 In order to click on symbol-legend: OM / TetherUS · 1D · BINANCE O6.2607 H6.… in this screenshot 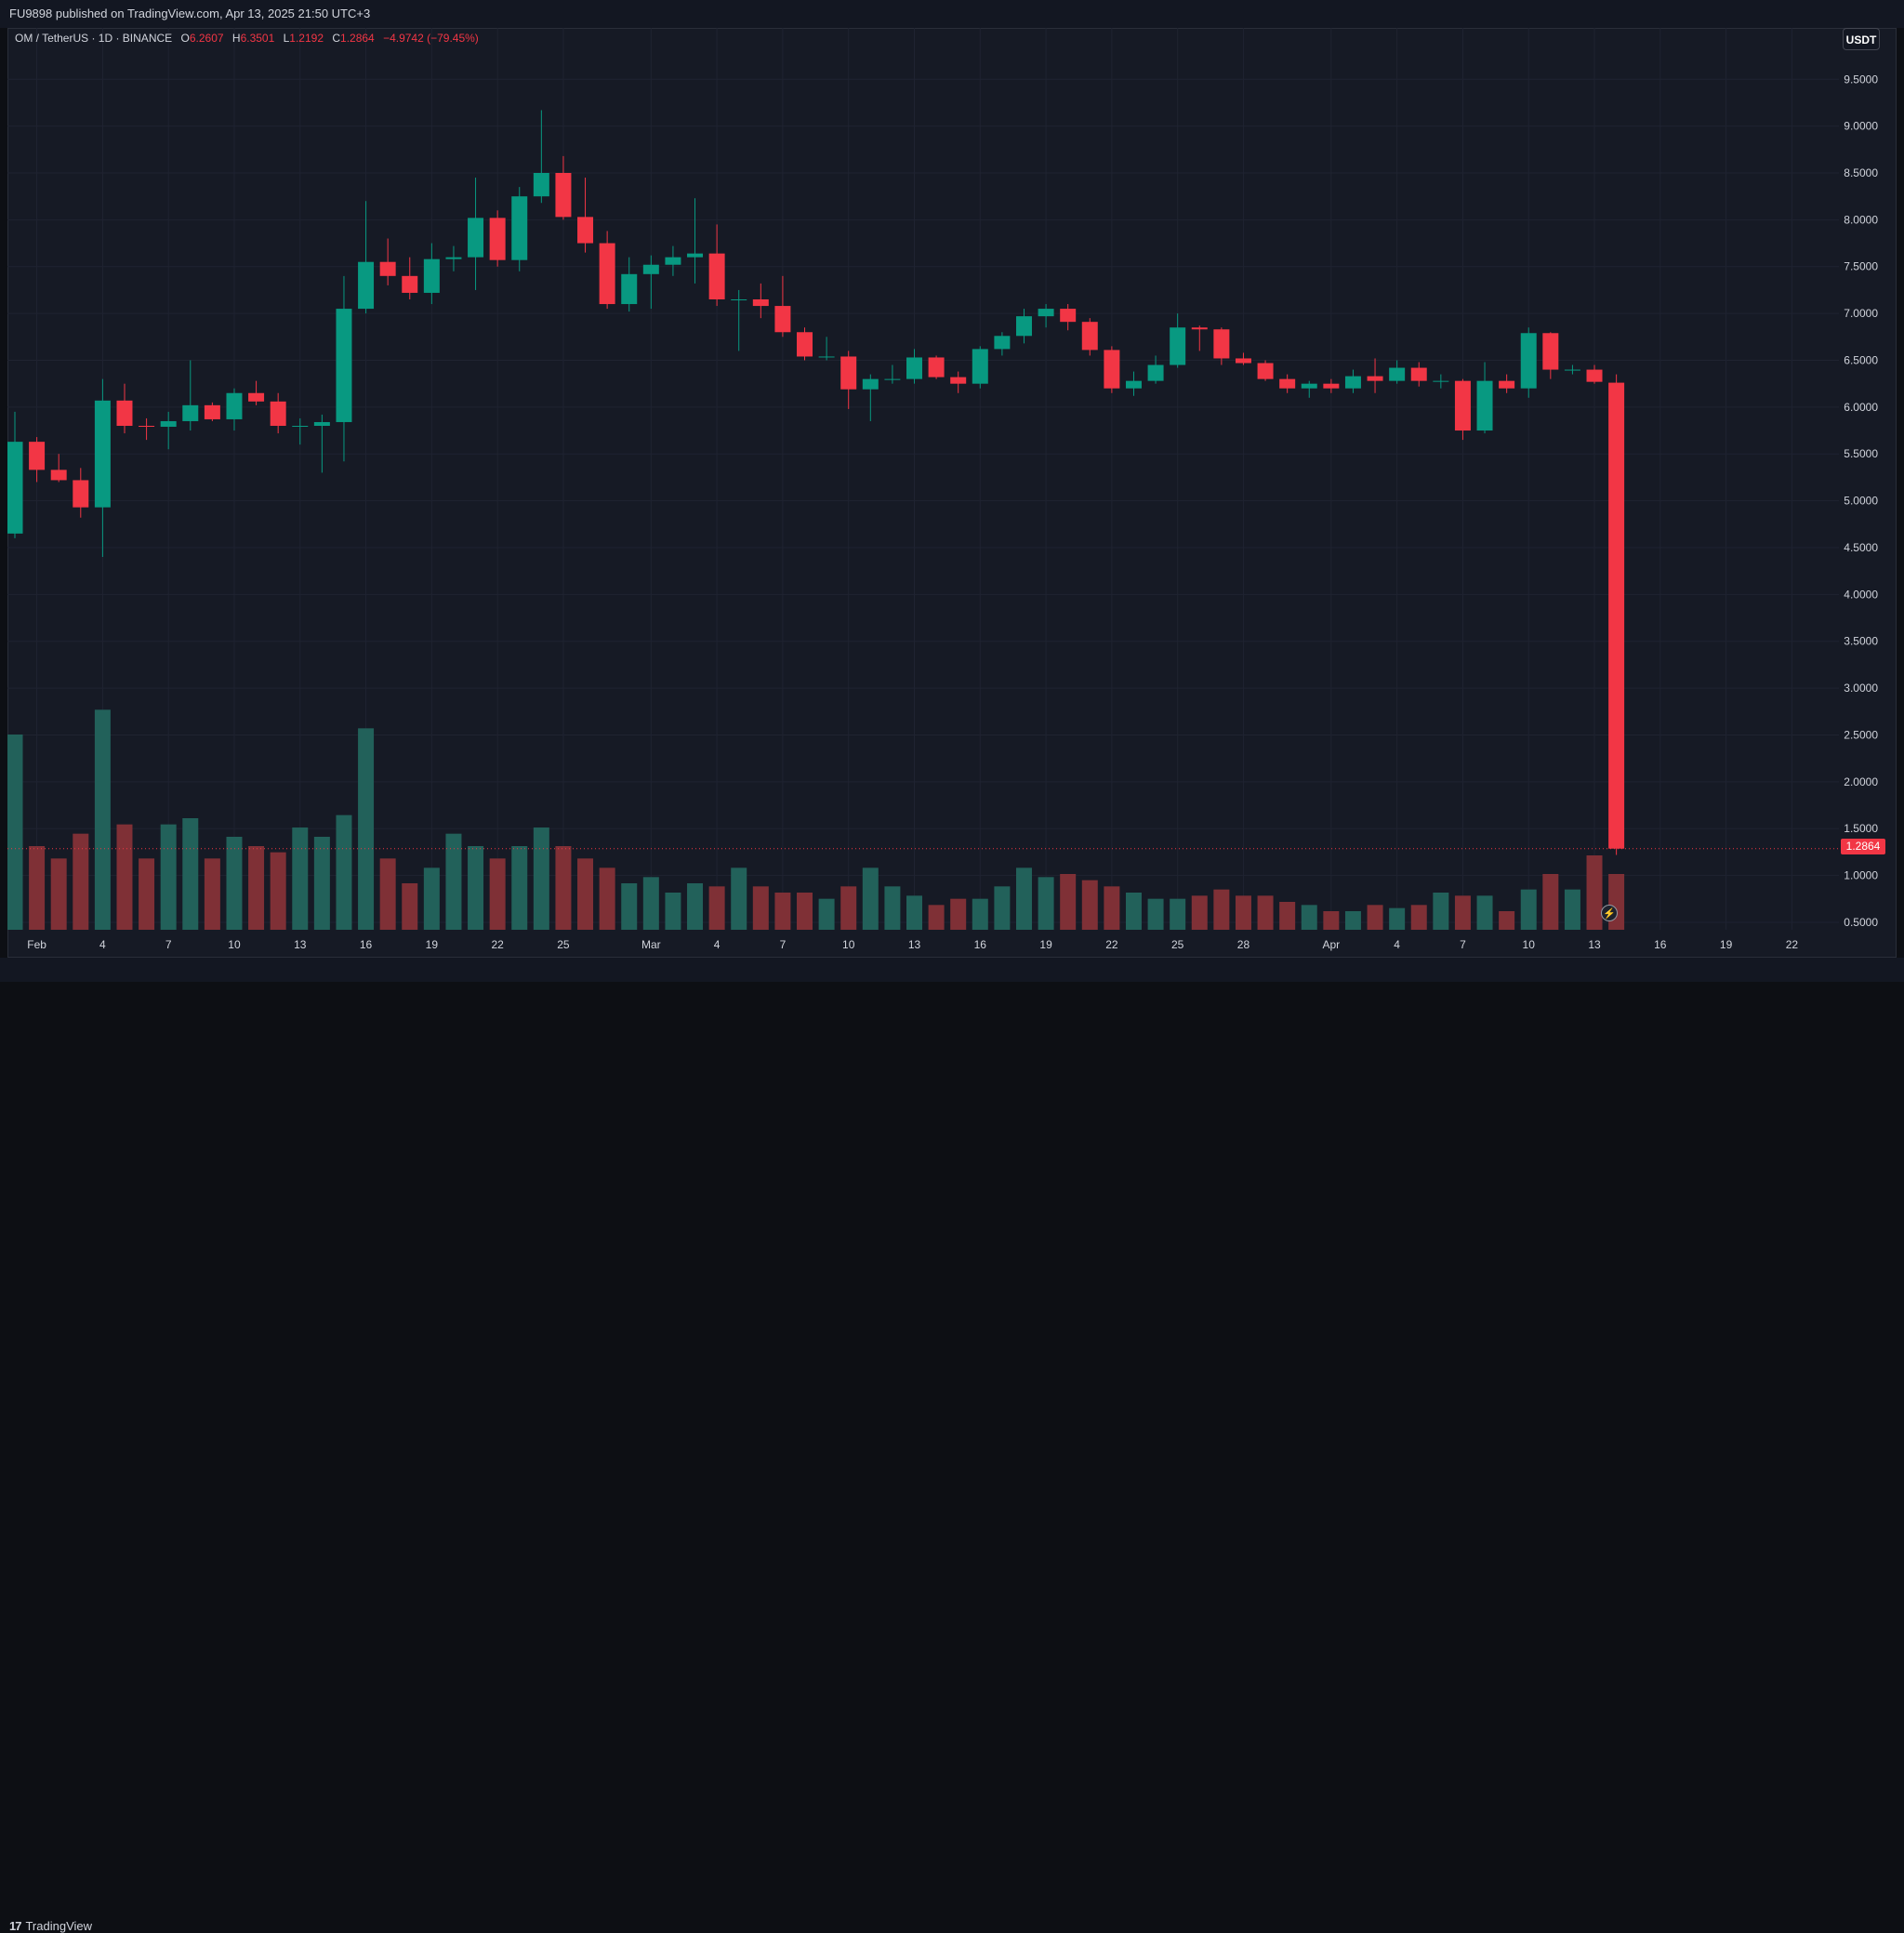, I will do `click(247, 38)`.